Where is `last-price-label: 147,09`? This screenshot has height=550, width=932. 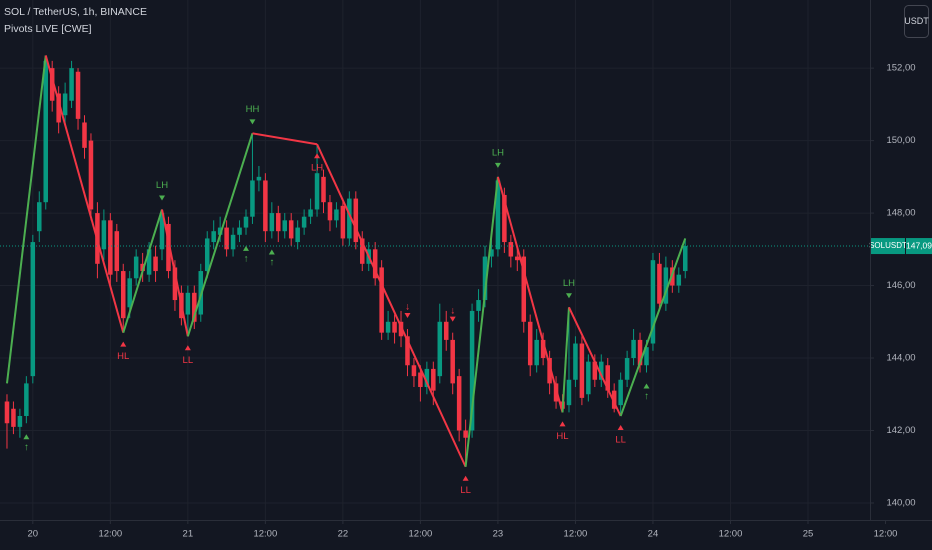
last-price-label: 147,09 is located at coordinates (919, 245).